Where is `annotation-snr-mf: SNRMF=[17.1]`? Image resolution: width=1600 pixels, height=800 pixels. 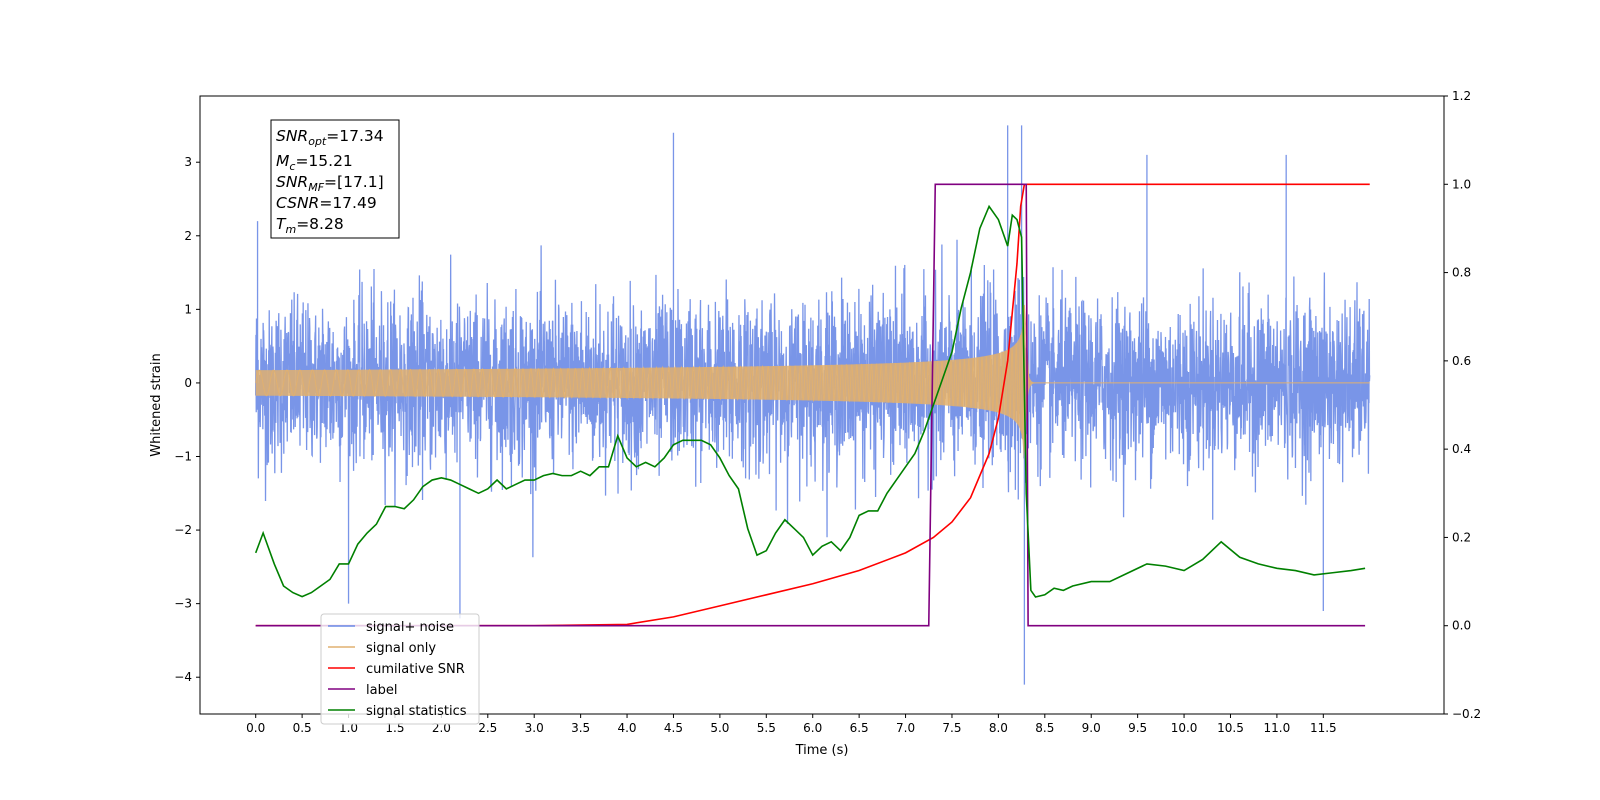 annotation-snr-mf: SNRMF=[17.1] is located at coordinates (330, 183).